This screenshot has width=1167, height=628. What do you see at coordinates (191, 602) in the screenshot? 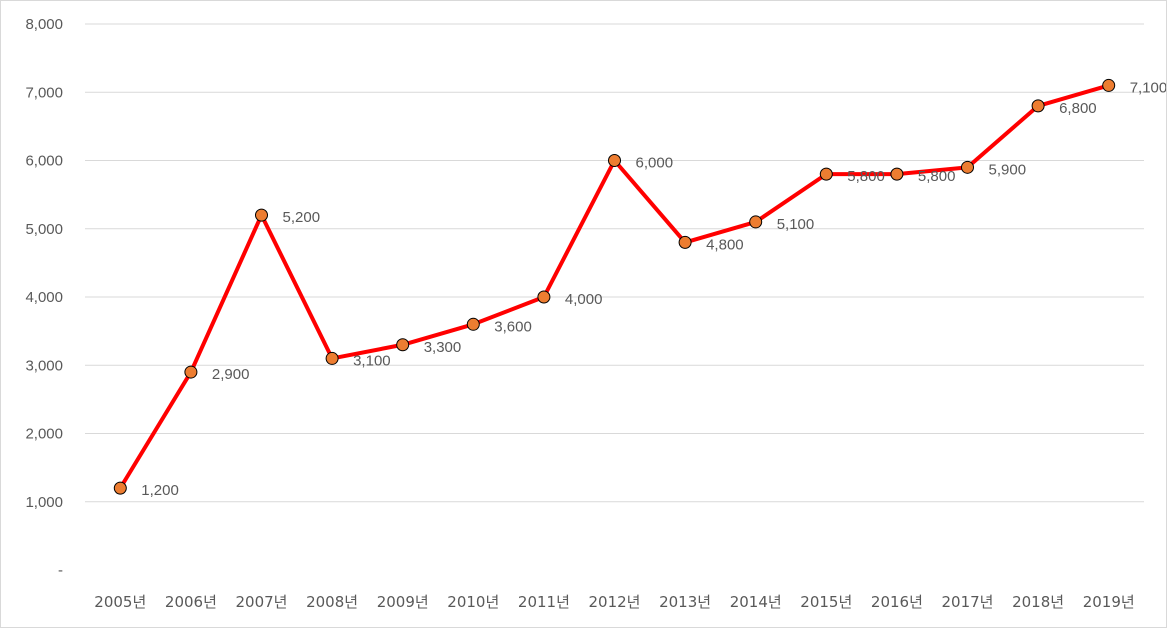
I see `x-category-label: 2006년` at bounding box center [191, 602].